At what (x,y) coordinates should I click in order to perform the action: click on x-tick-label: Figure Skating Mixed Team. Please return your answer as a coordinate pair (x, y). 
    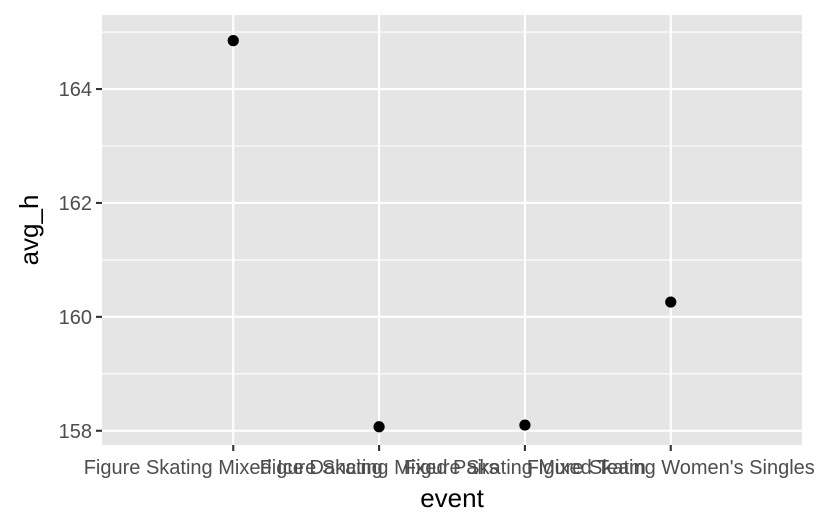
    Looking at the image, I should click on (525, 468).